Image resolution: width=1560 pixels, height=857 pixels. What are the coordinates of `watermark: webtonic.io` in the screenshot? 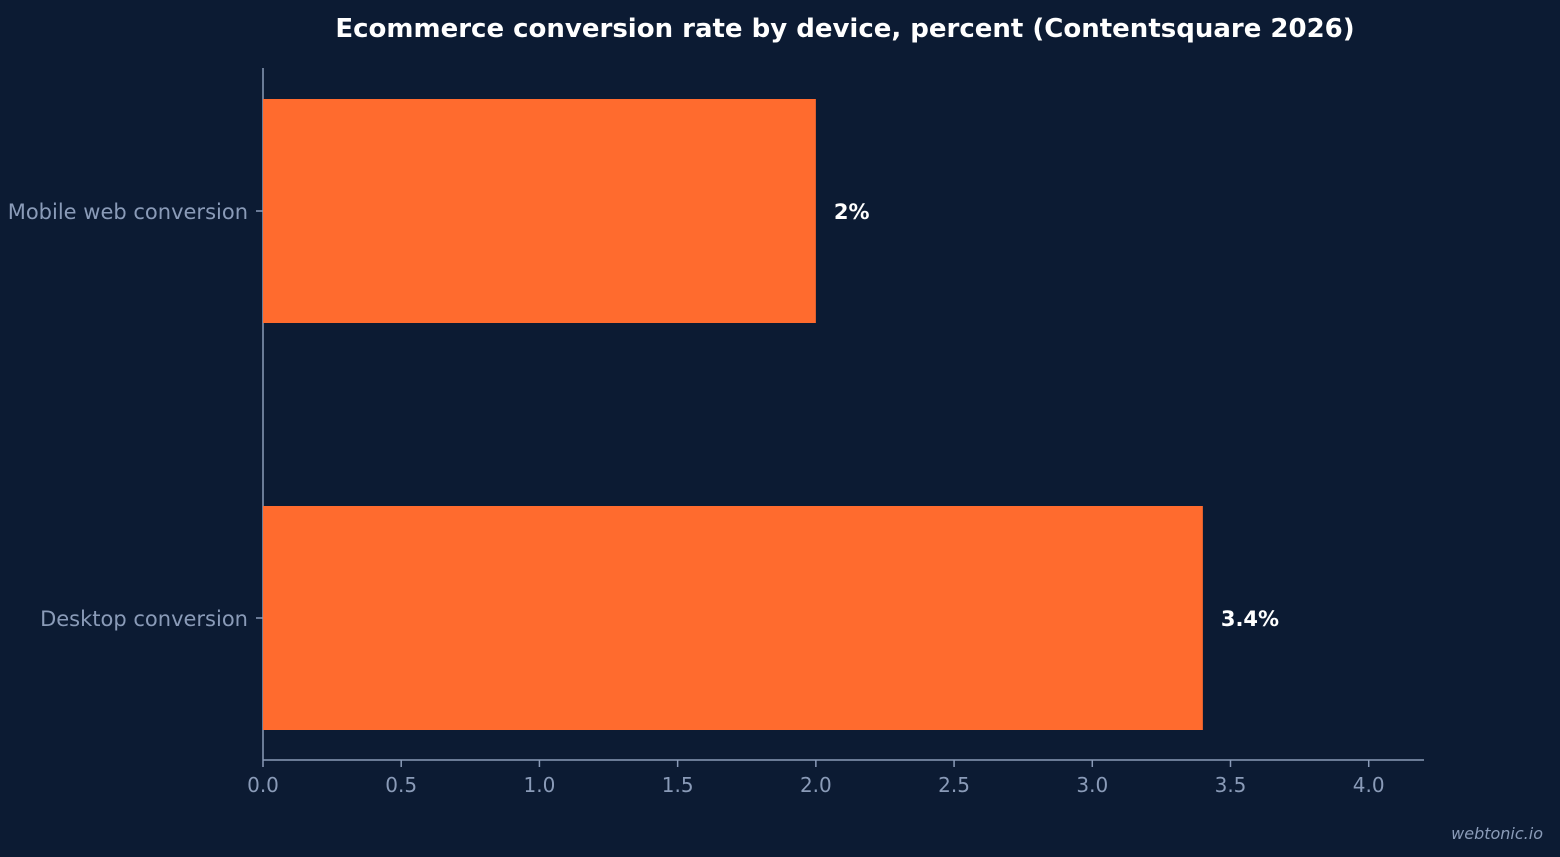 It's located at (1497, 833).